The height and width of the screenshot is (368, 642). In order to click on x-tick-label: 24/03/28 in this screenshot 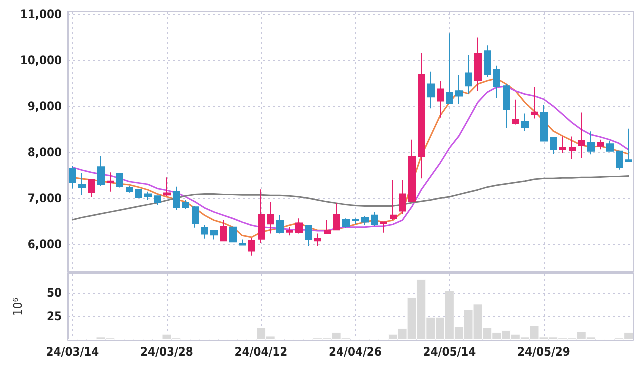, I will do `click(167, 352)`.